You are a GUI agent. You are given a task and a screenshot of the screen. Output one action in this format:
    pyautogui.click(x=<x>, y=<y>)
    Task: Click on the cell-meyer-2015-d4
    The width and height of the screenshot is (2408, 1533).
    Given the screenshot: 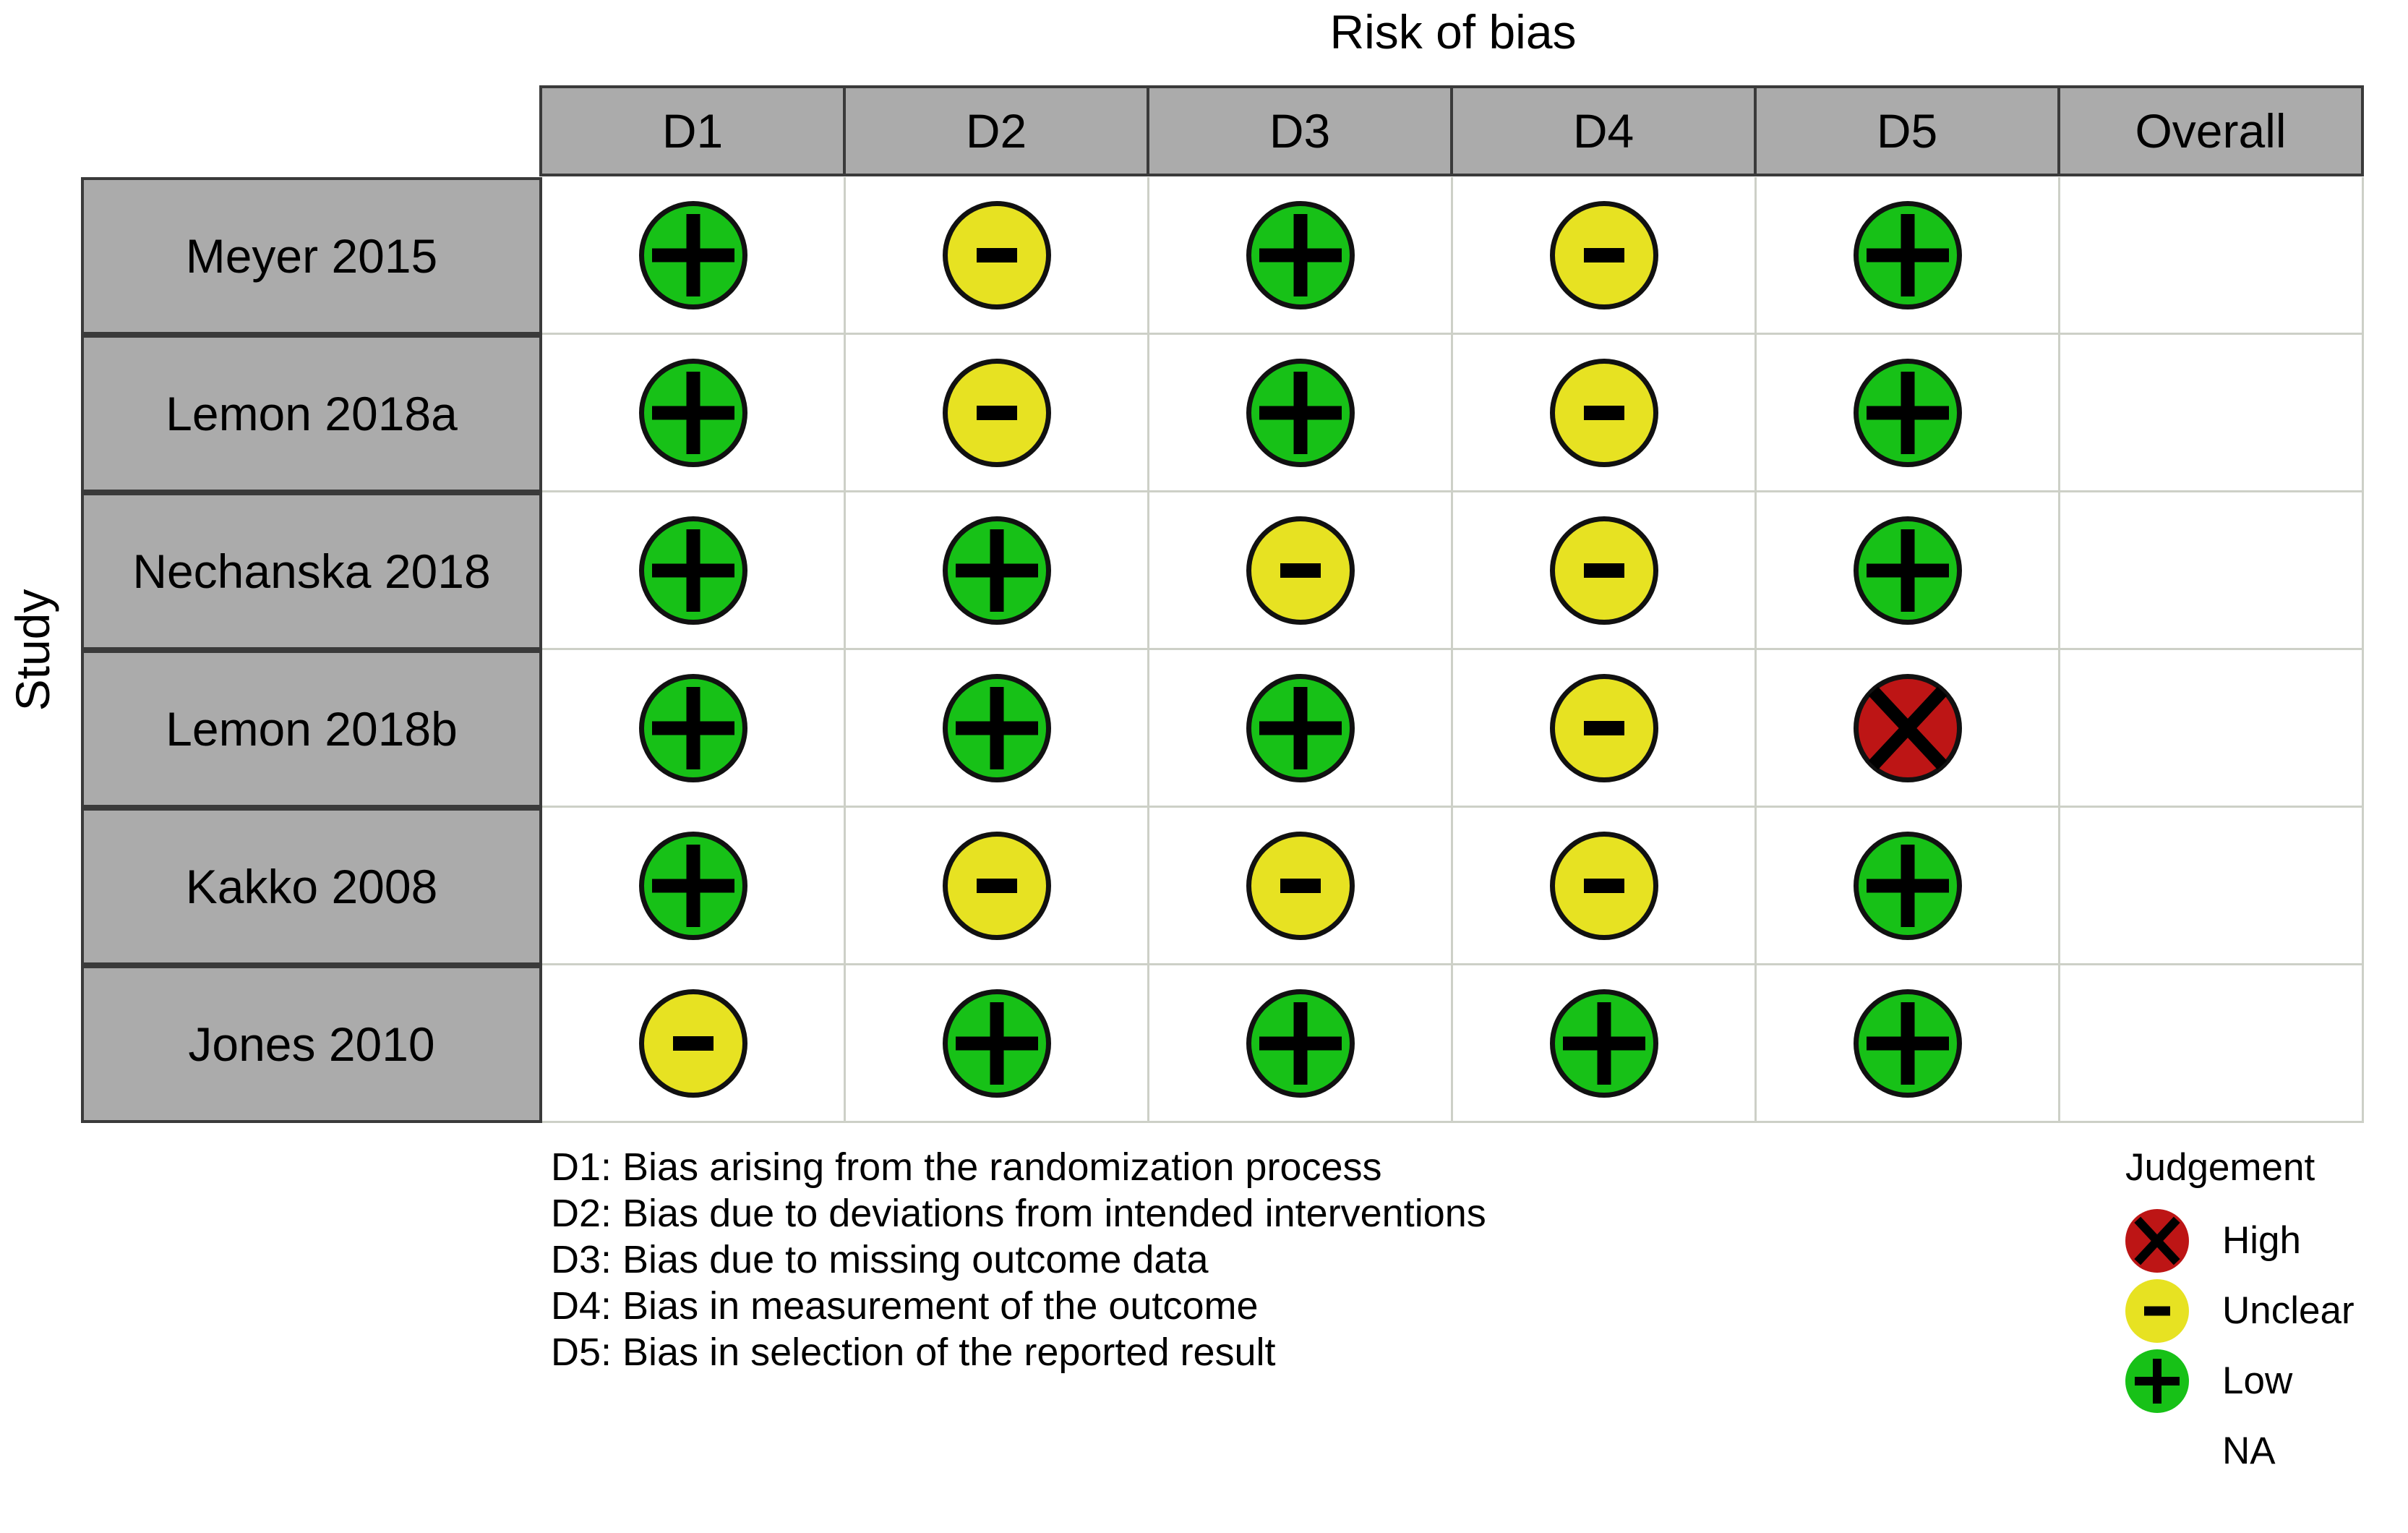 What is the action you would take?
    pyautogui.click(x=1605, y=256)
    